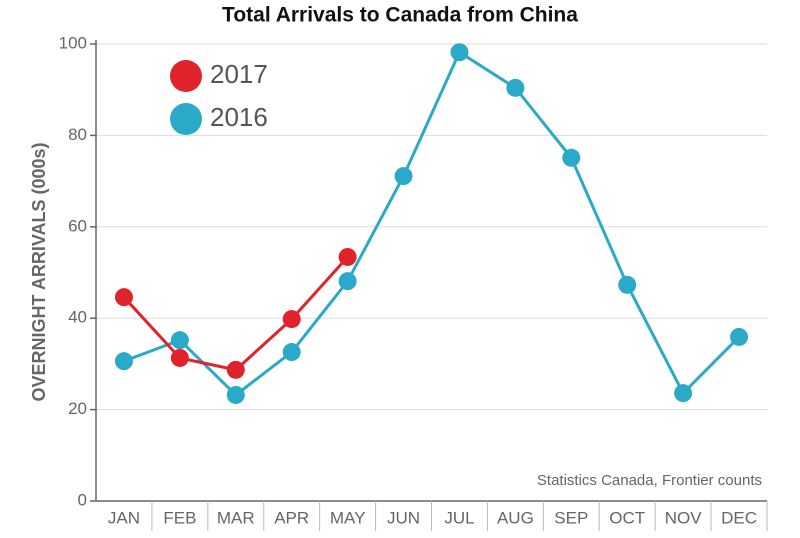 The width and height of the screenshot is (800, 538). Describe the element at coordinates (124, 517) in the screenshot. I see `x-tick-label: JAN` at that location.